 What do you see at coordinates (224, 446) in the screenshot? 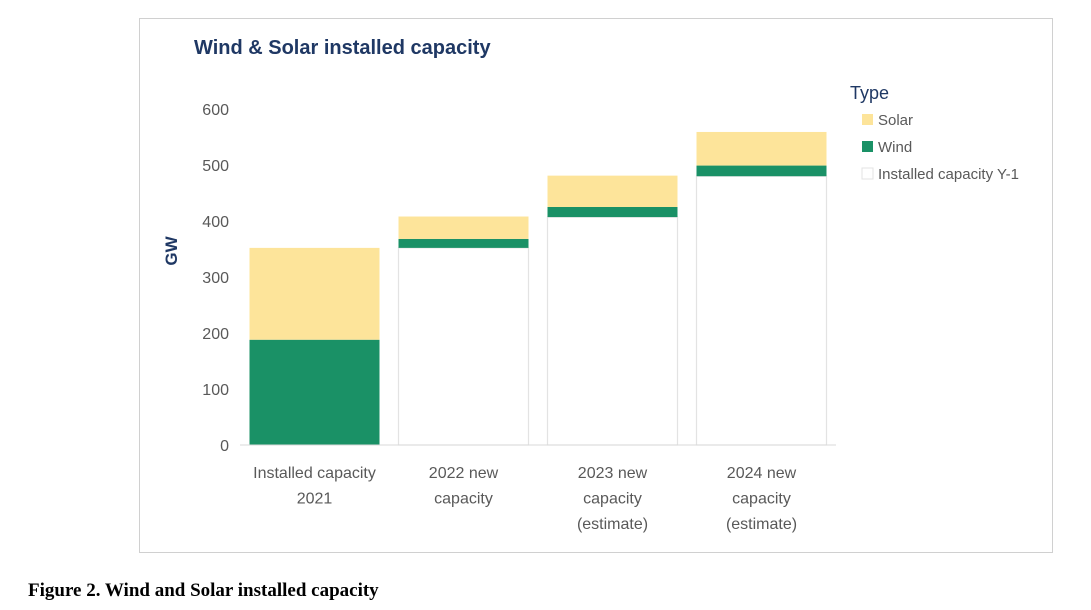
I see `y-tick-label: 0` at bounding box center [224, 446].